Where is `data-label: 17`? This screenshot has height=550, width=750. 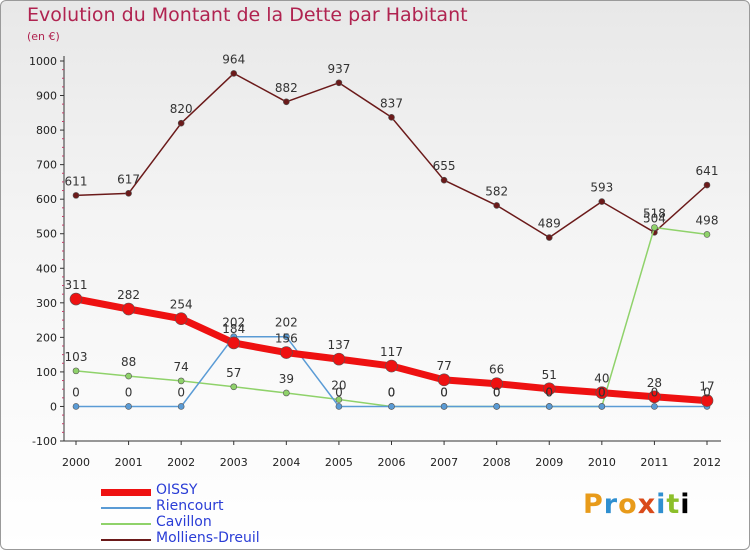
data-label: 17 is located at coordinates (706, 387).